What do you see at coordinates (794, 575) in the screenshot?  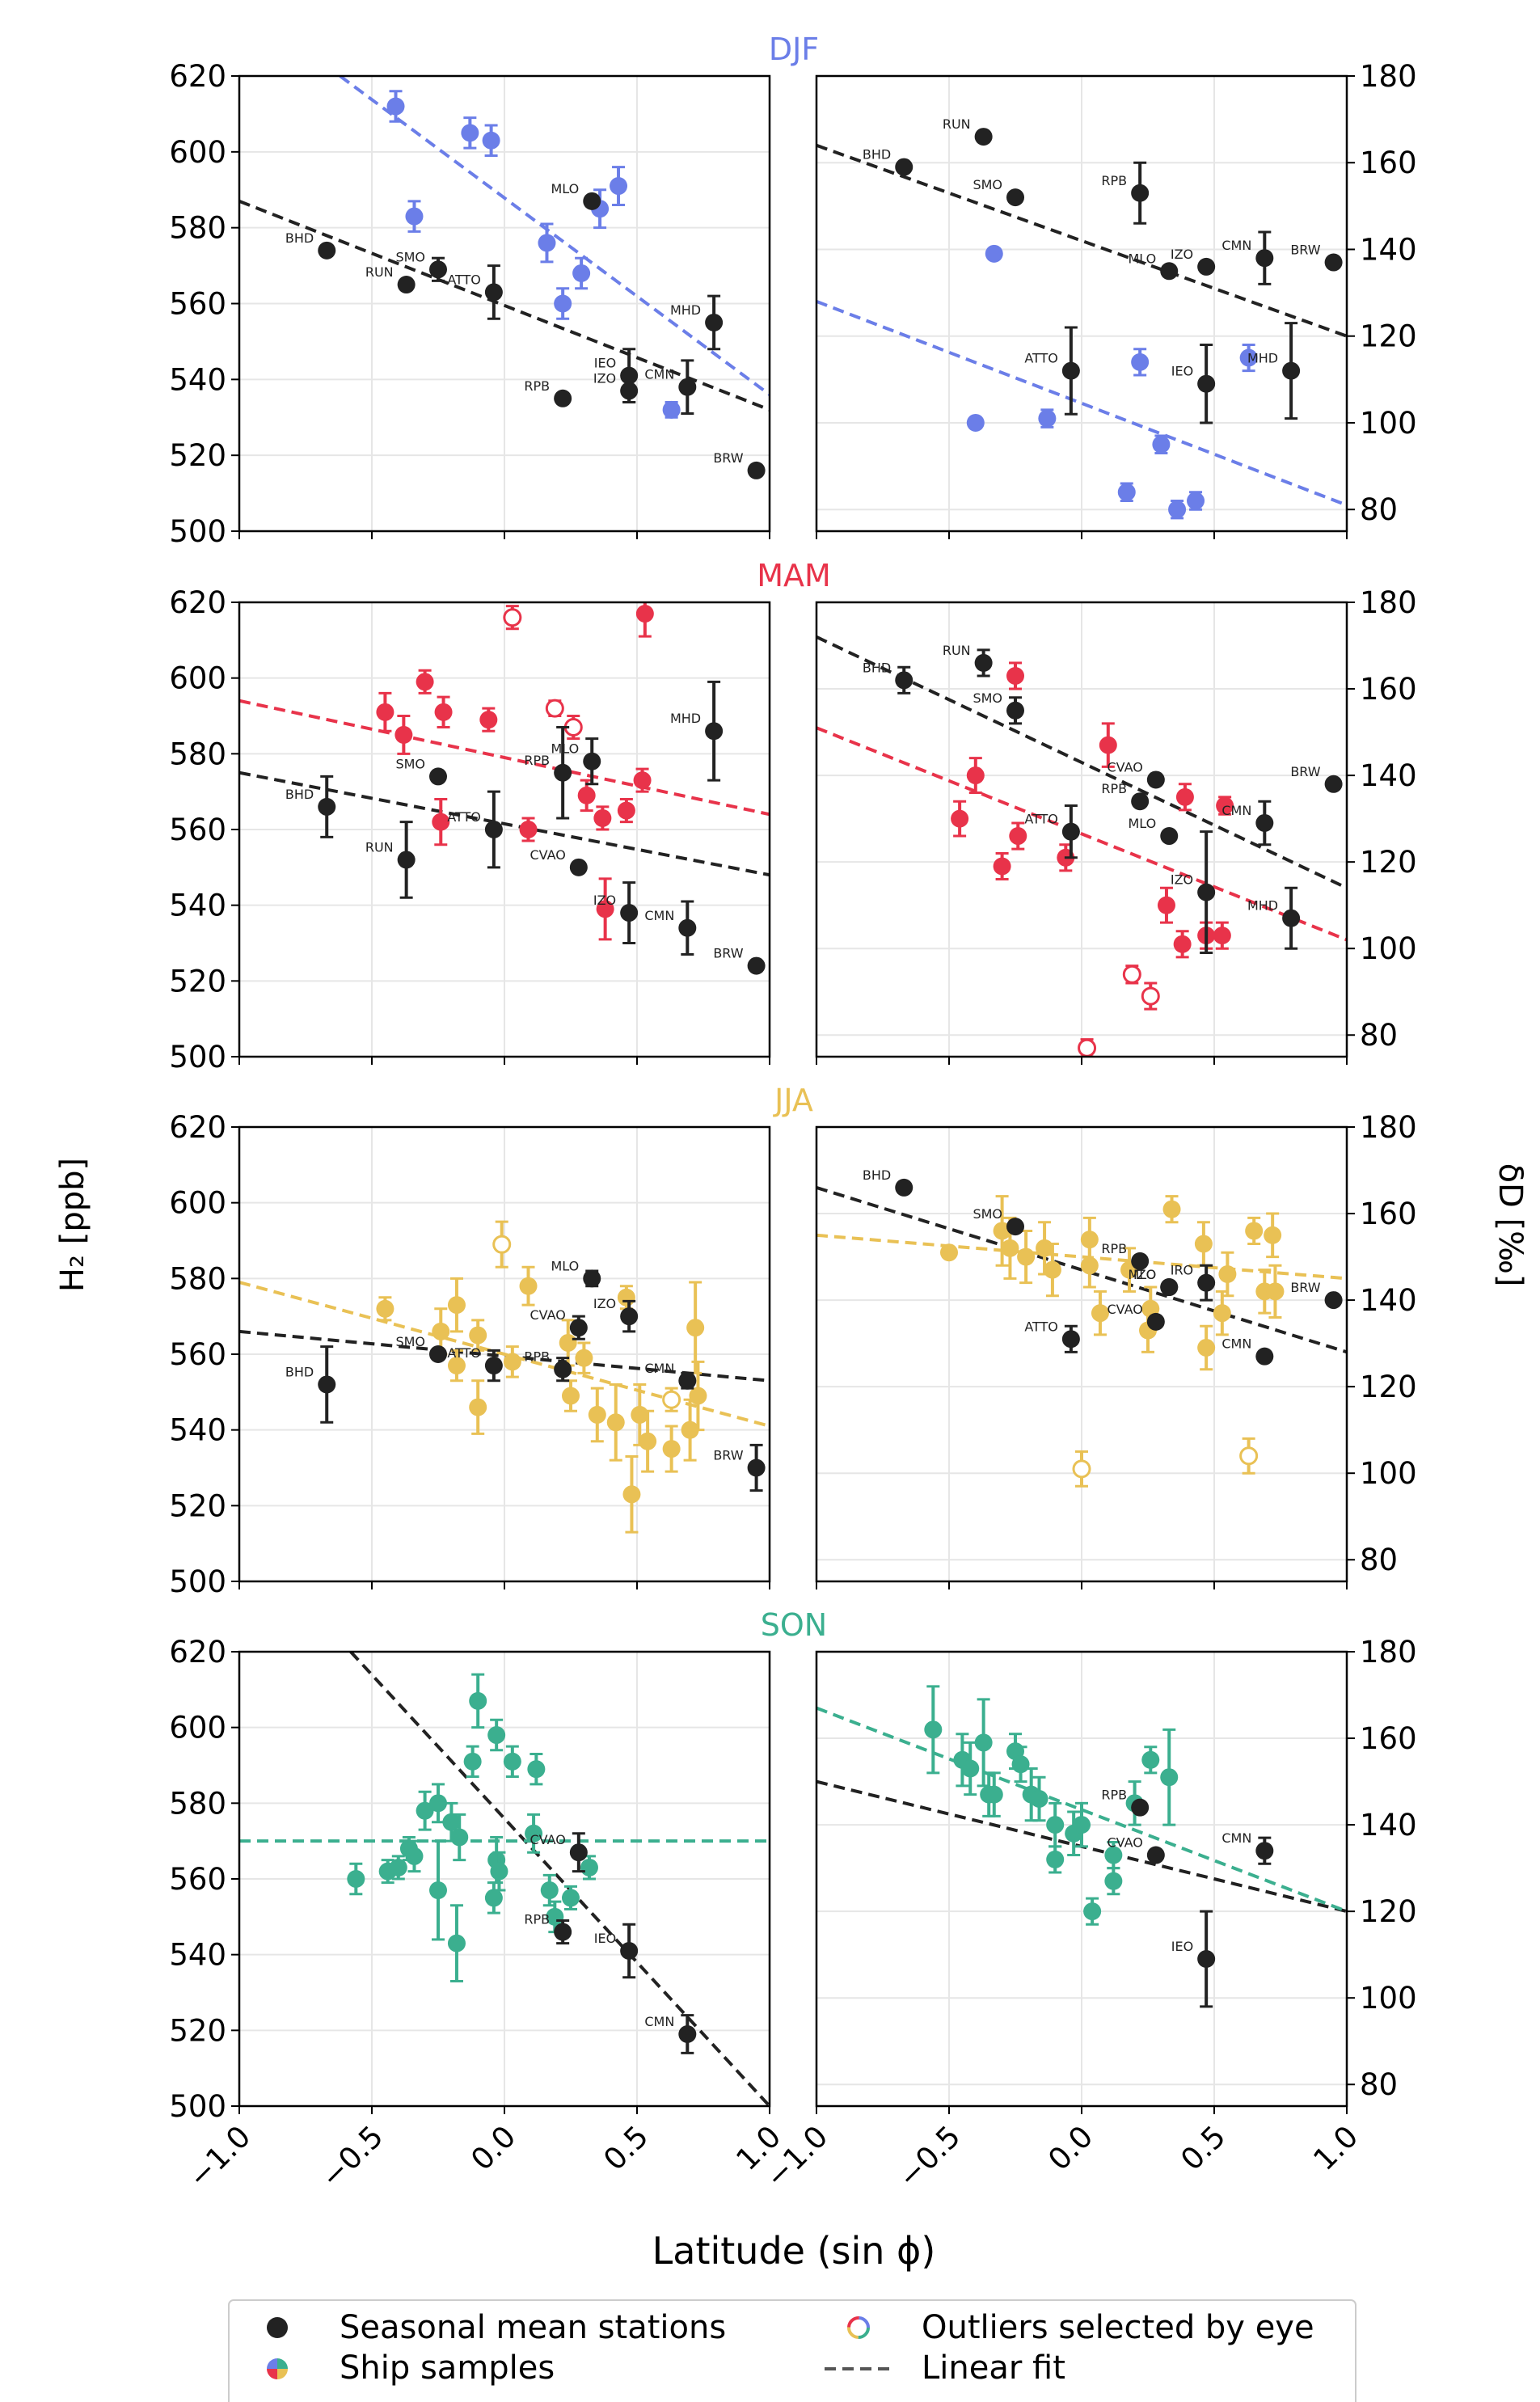 I see `season-title: MAM` at bounding box center [794, 575].